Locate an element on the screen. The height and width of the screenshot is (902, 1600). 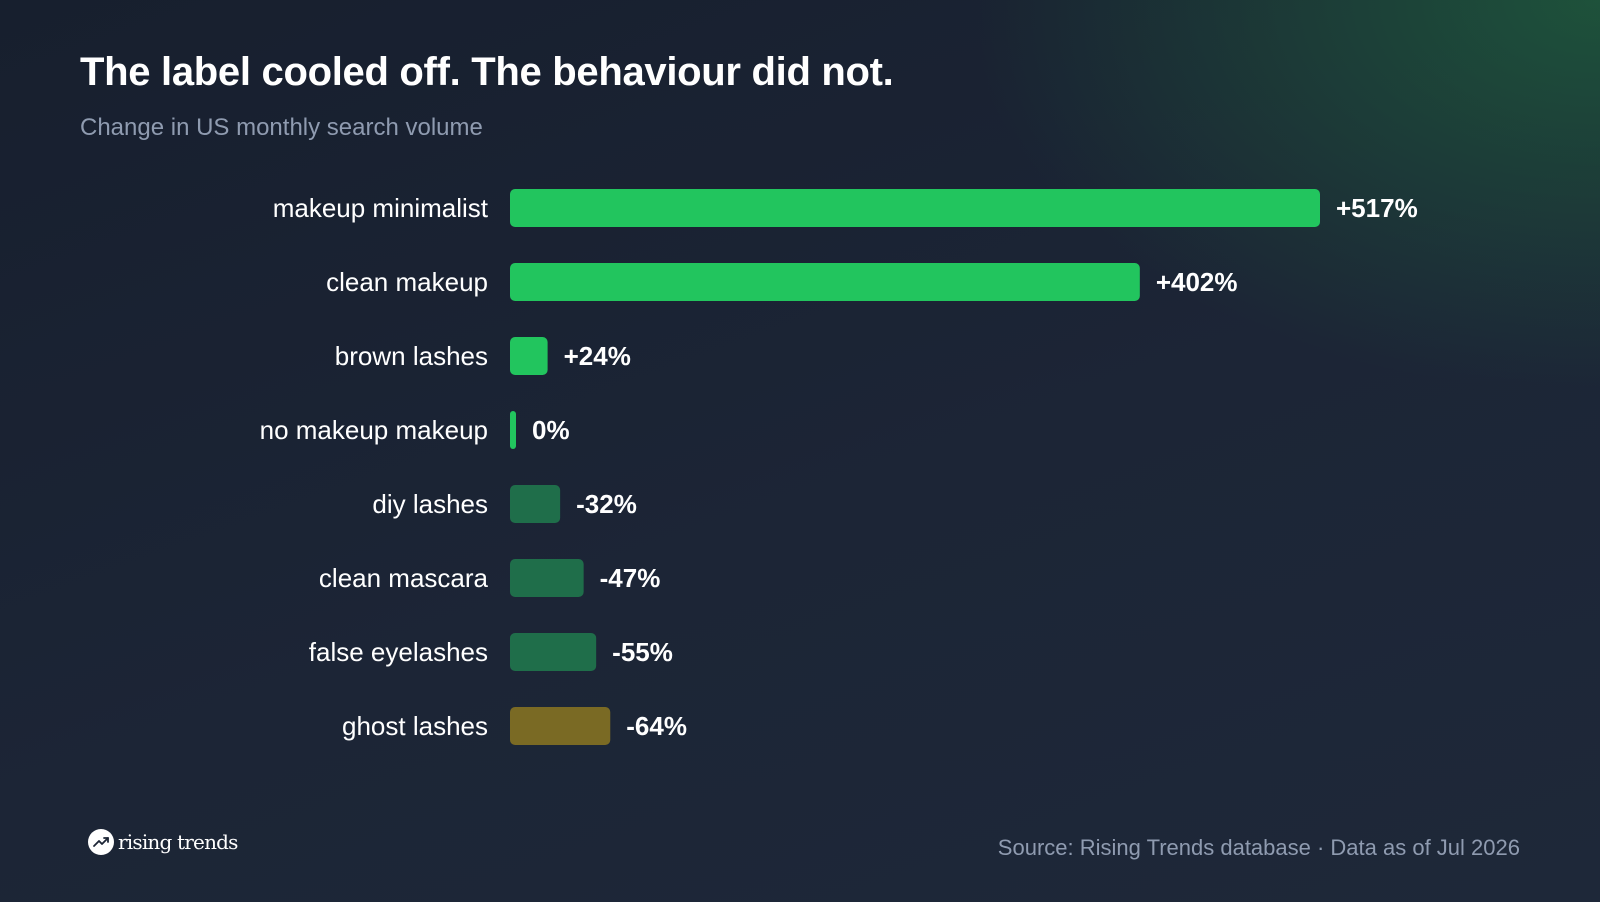
trending-up-icon is located at coordinates (101, 842).